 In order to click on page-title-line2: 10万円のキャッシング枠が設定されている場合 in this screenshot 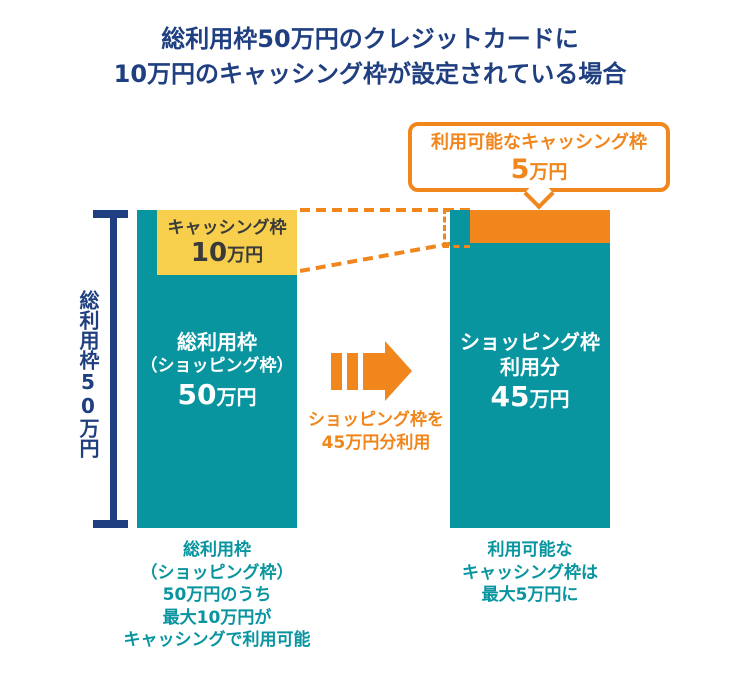, I will do `click(370, 74)`.